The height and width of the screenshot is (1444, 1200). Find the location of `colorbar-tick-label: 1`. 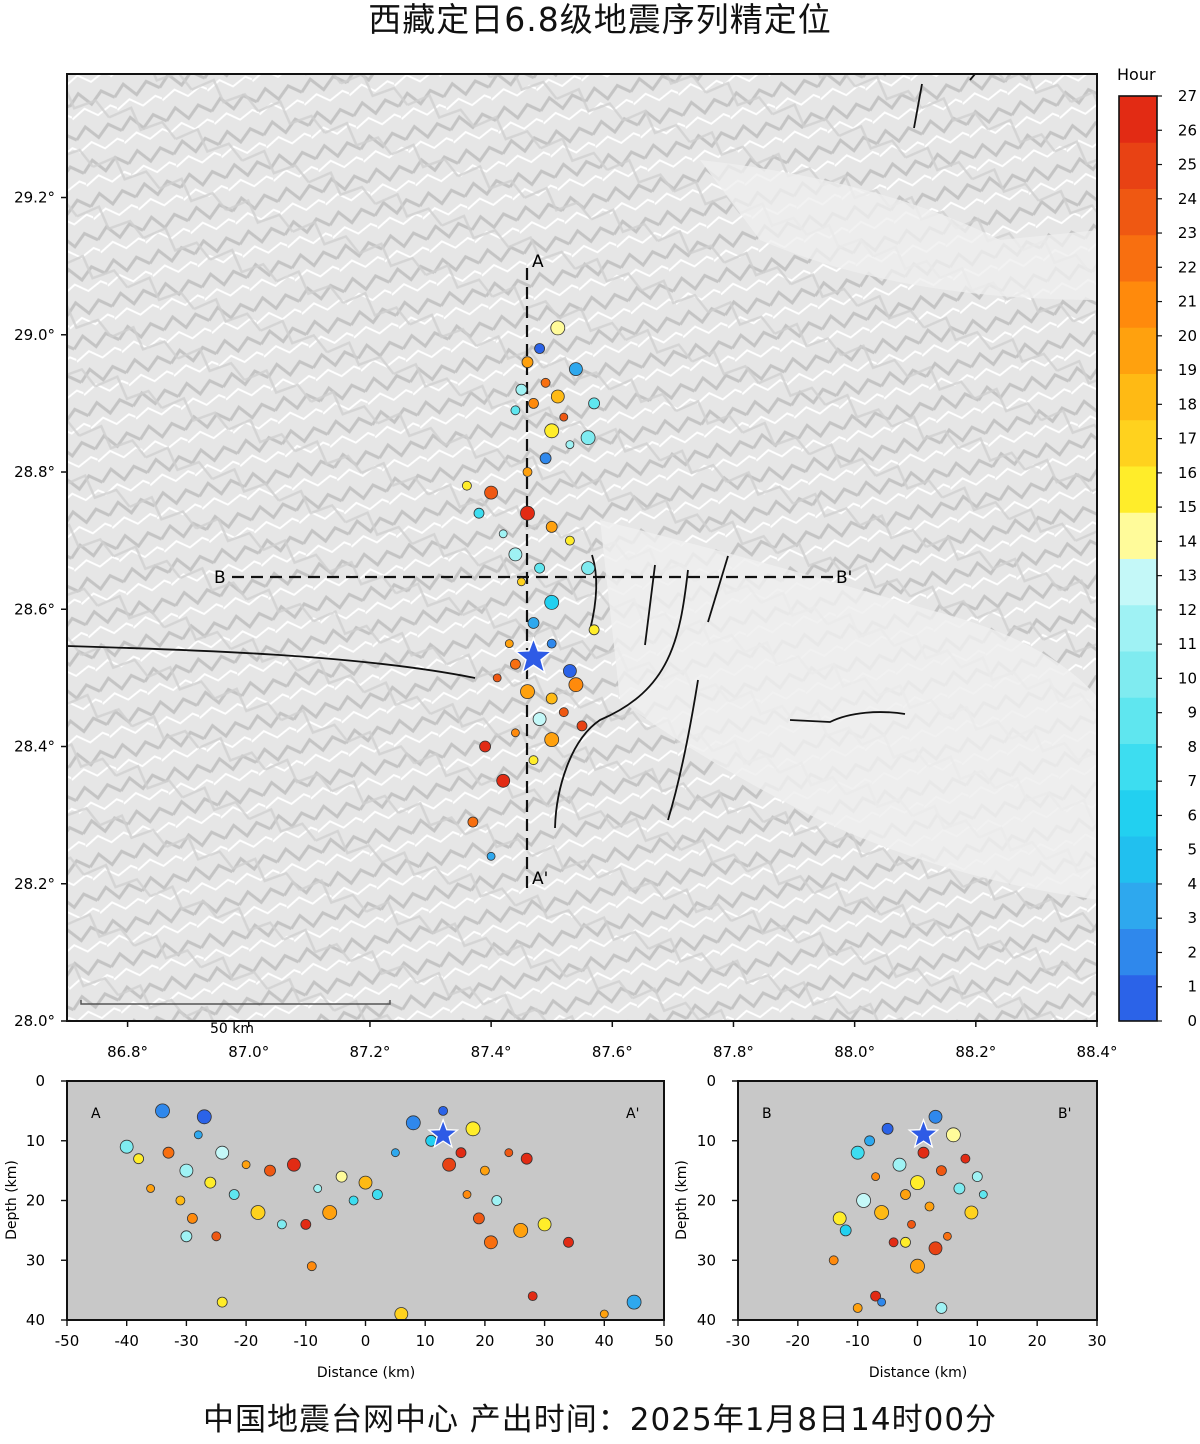

colorbar-tick-label: 1 is located at coordinates (1192, 987).